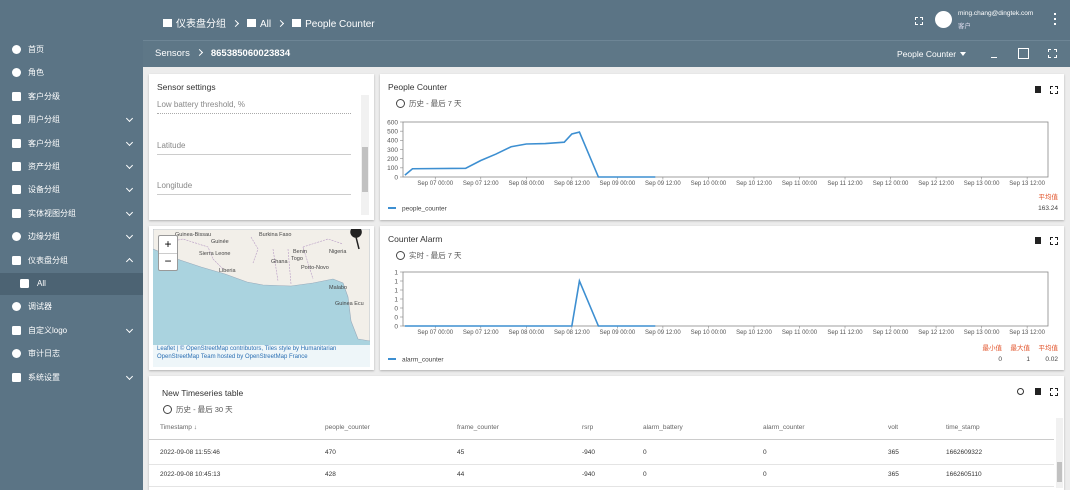 The width and height of the screenshot is (1070, 490). What do you see at coordinates (71, 73) in the screenshot?
I see `nav-item: 角色` at bounding box center [71, 73].